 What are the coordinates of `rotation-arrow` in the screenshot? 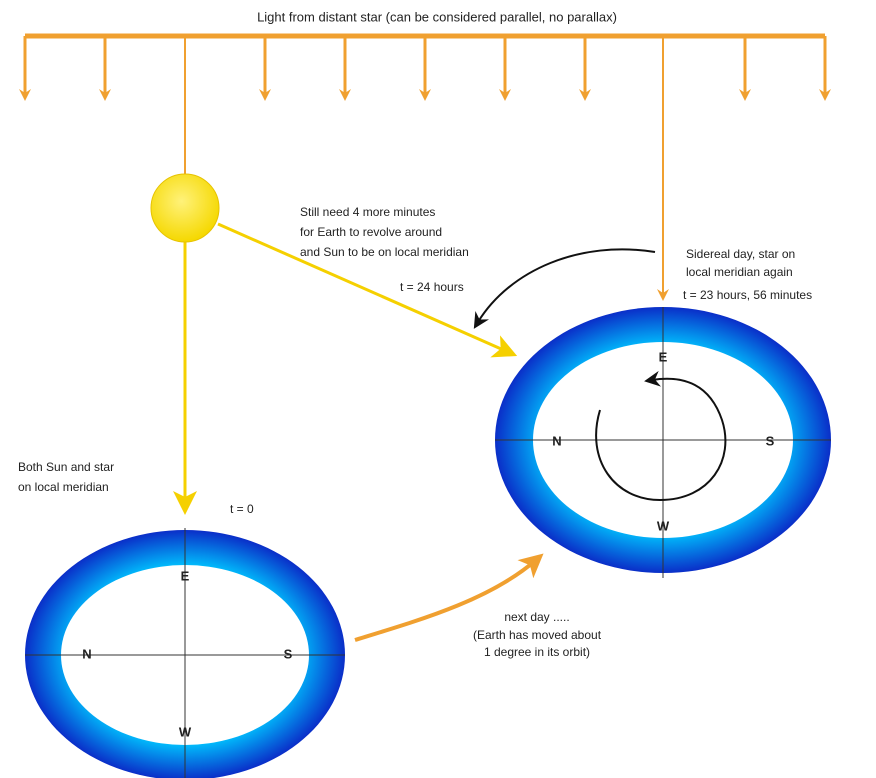 It's located at (564, 288).